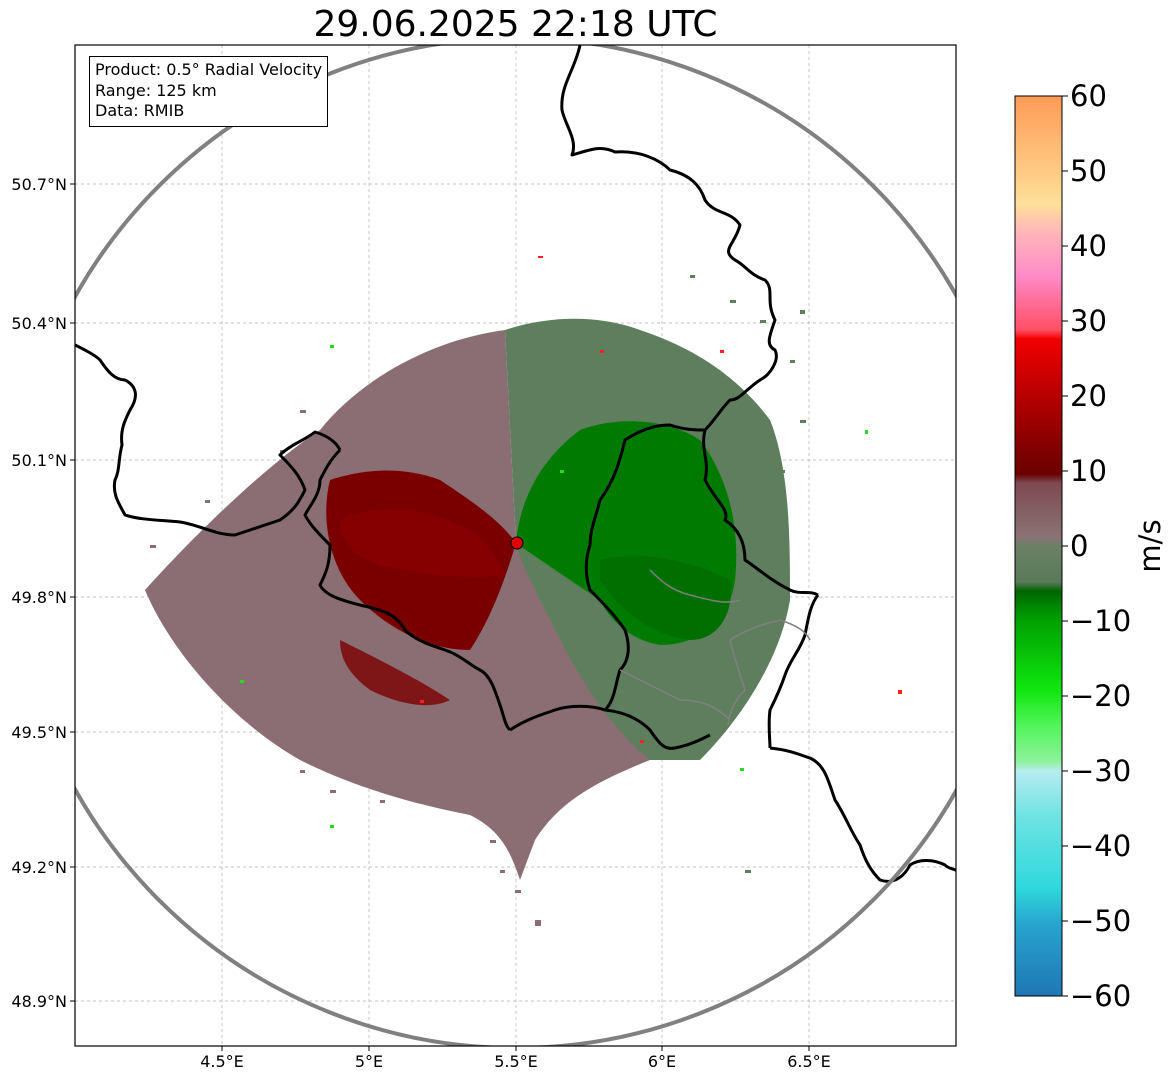 This screenshot has height=1081, width=1171. Describe the element at coordinates (39, 323) in the screenshot. I see `lat-tick-label: 50.4°N` at that location.